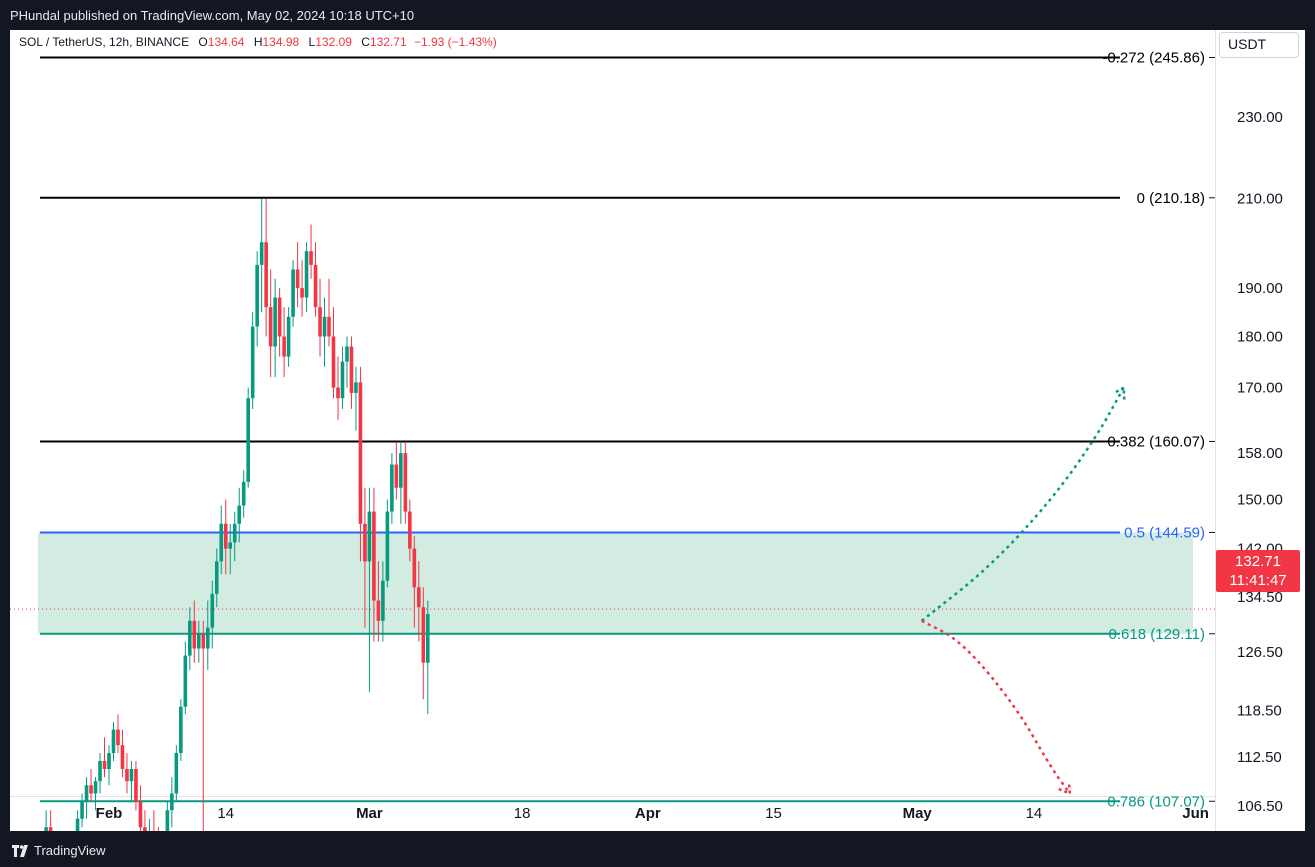 This screenshot has height=867, width=1315. Describe the element at coordinates (1171, 198) in the screenshot. I see `fib-label: 0 (210.18)` at that location.